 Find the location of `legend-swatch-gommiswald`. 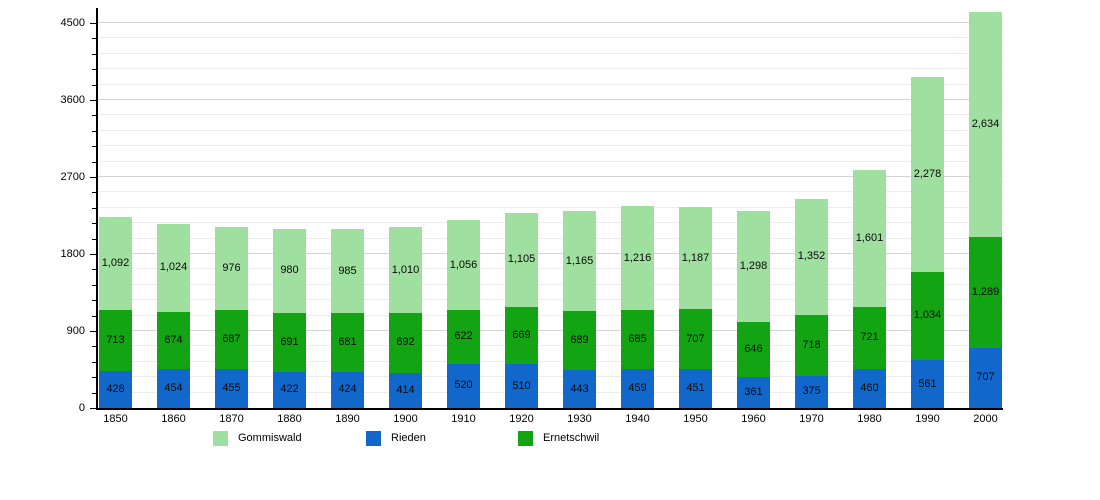

legend-swatch-gommiswald is located at coordinates (220, 438).